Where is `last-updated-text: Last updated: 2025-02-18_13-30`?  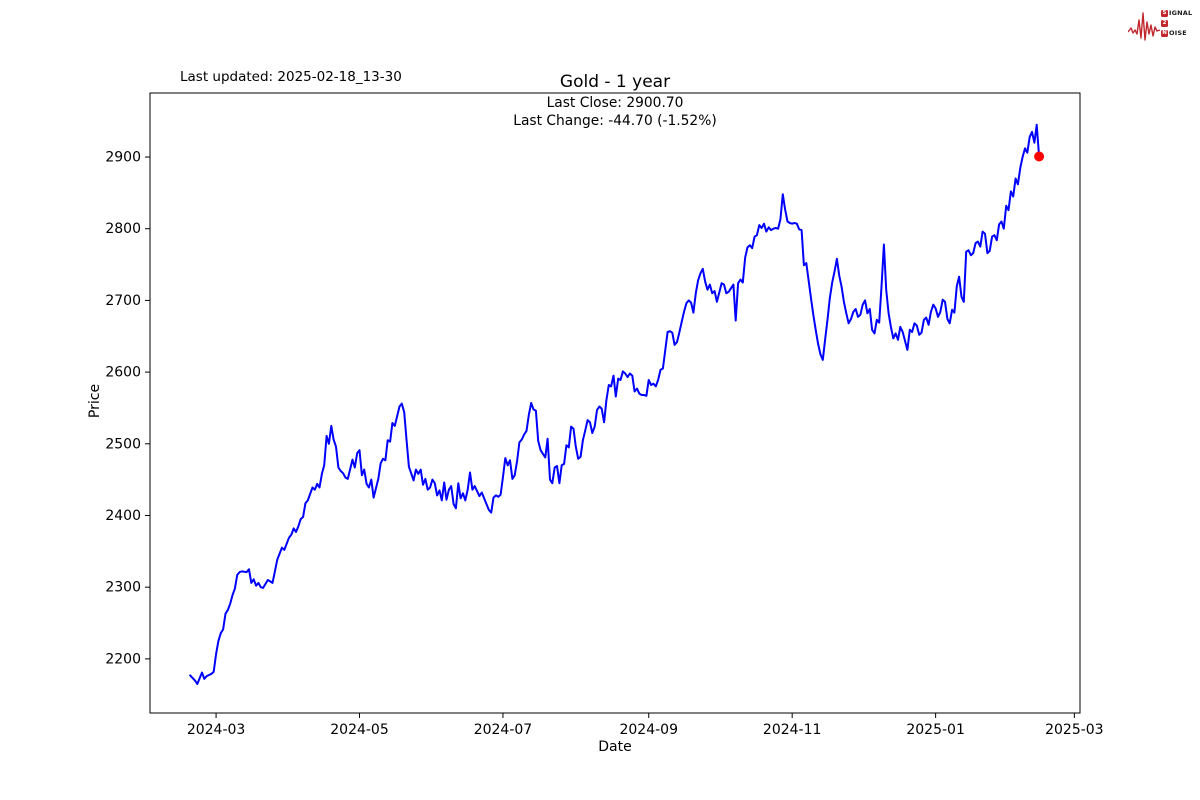
last-updated-text: Last updated: 2025-02-18_13-30 is located at coordinates (291, 77).